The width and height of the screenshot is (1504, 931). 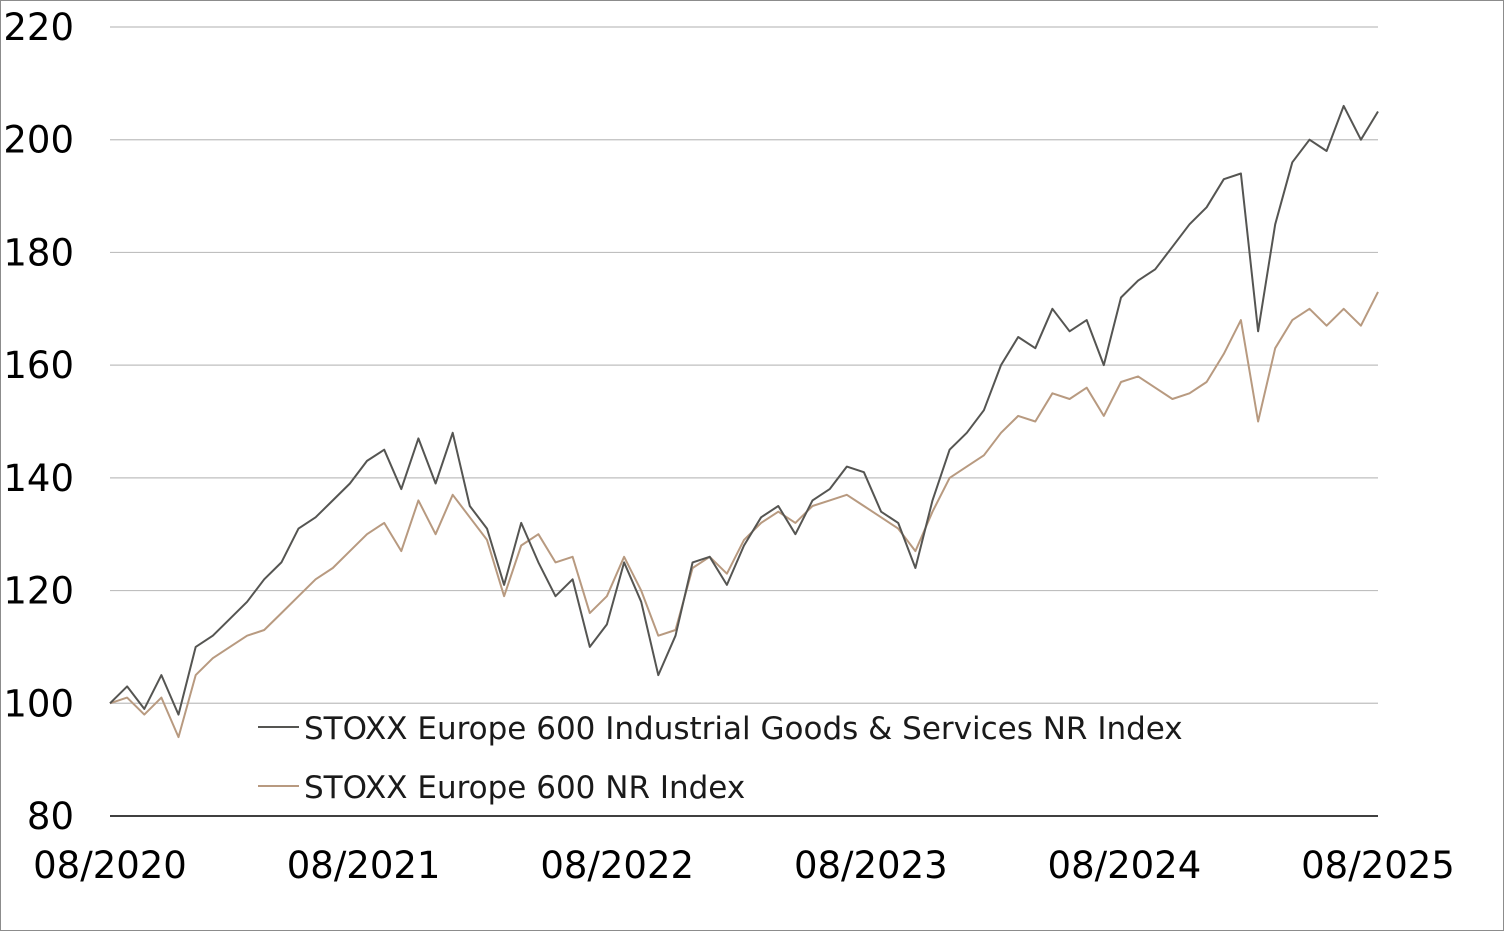 What do you see at coordinates (871, 865) in the screenshot?
I see `x-tick-label: 08/2023` at bounding box center [871, 865].